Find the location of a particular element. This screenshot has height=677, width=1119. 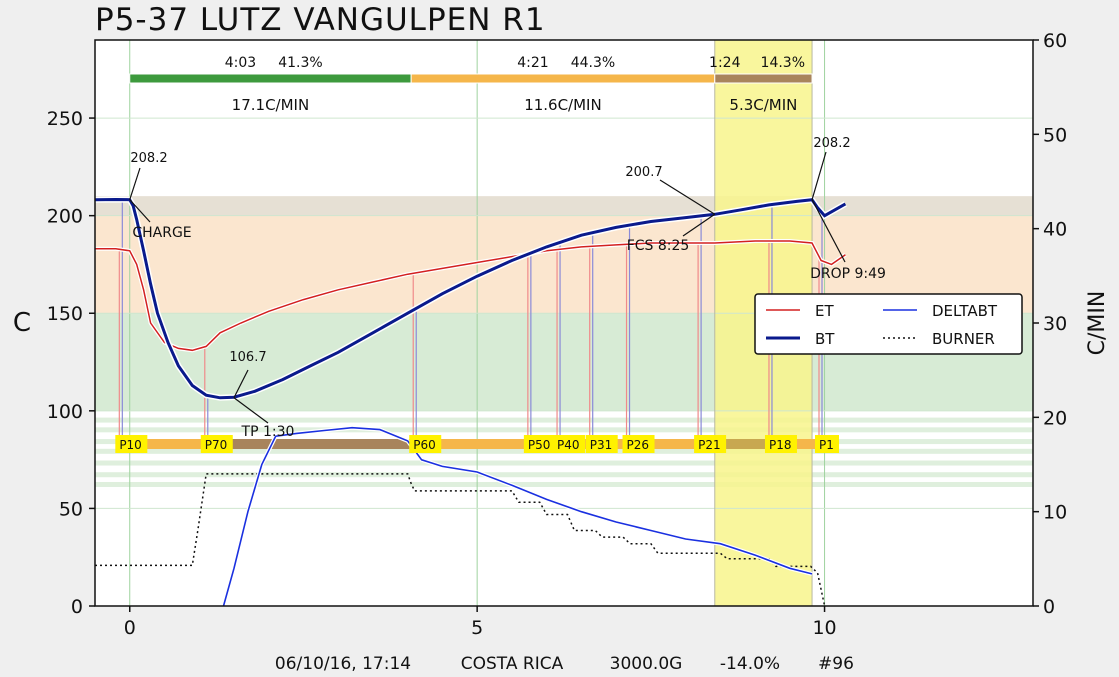

charge-leader is located at coordinates (140, 211).